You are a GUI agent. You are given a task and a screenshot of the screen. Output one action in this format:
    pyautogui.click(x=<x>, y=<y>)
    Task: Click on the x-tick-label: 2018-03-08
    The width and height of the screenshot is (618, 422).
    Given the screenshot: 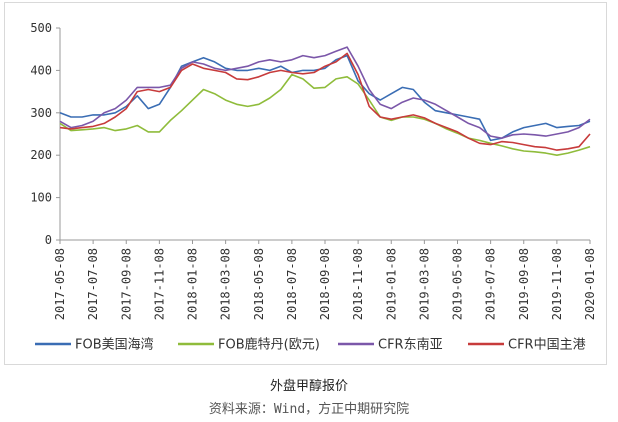 What is the action you would take?
    pyautogui.click(x=226, y=284)
    